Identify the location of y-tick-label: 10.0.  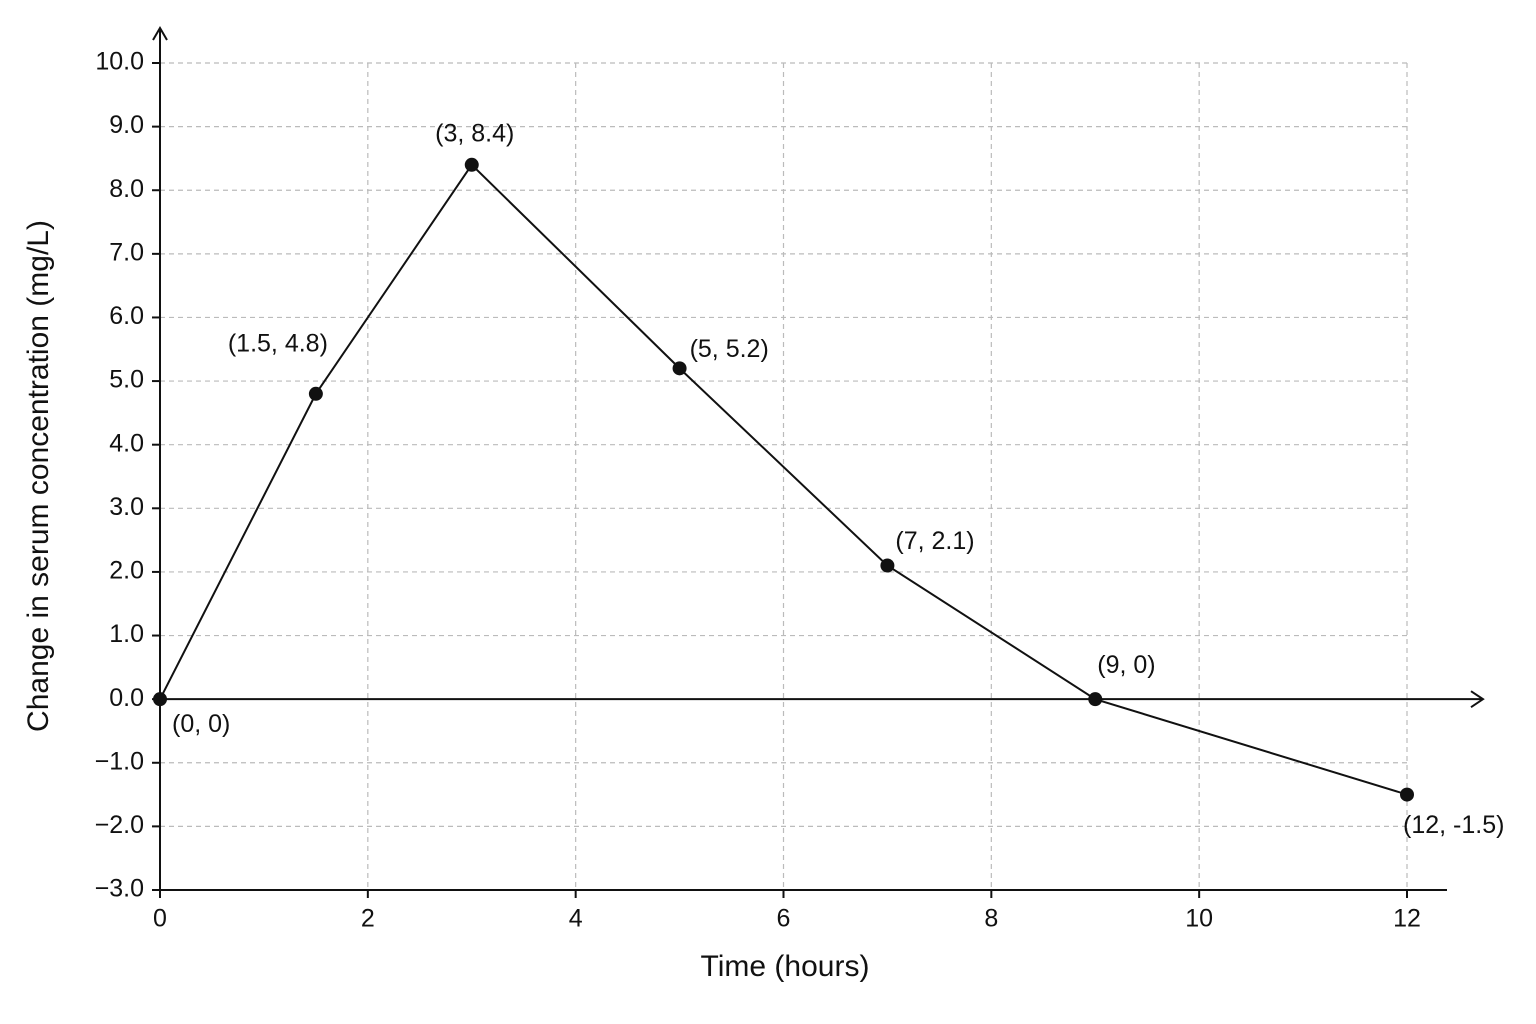
(119, 62).